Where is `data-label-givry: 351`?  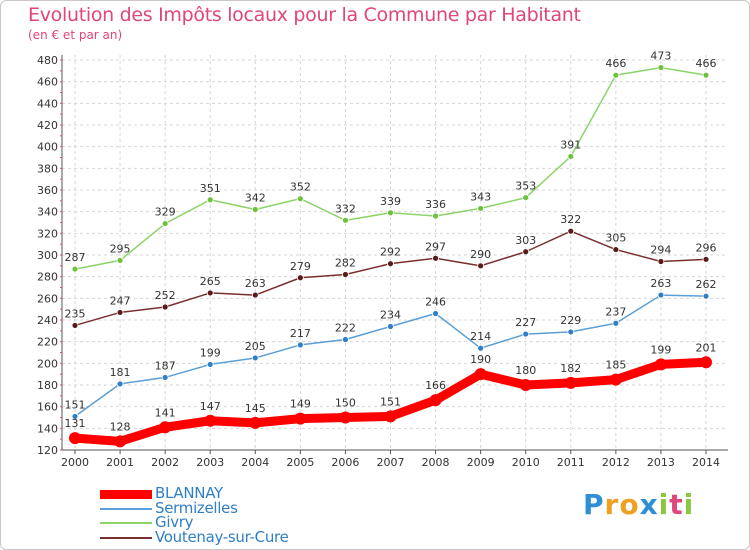 data-label-givry: 351 is located at coordinates (210, 188).